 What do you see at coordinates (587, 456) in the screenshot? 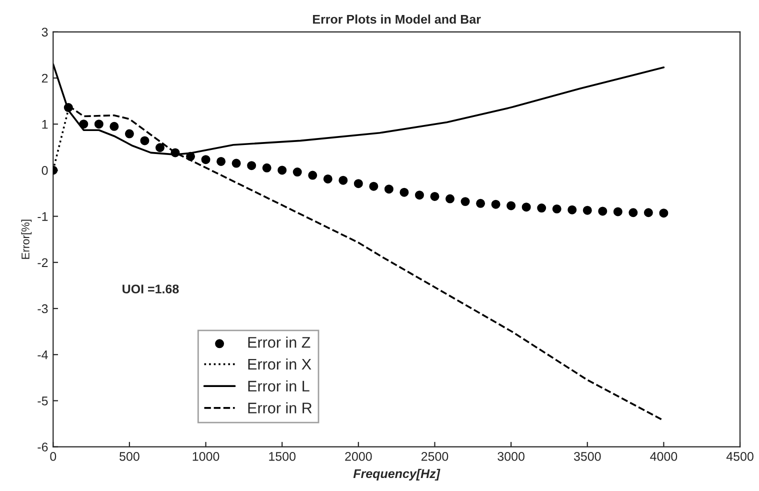
I see `x-tick-label: 3500` at bounding box center [587, 456].